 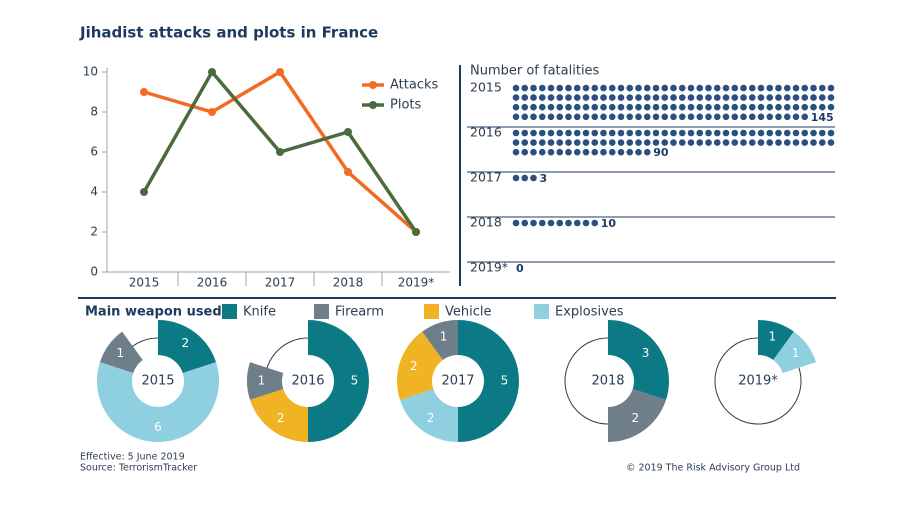 I want to click on dot-group, so click(x=673, y=142).